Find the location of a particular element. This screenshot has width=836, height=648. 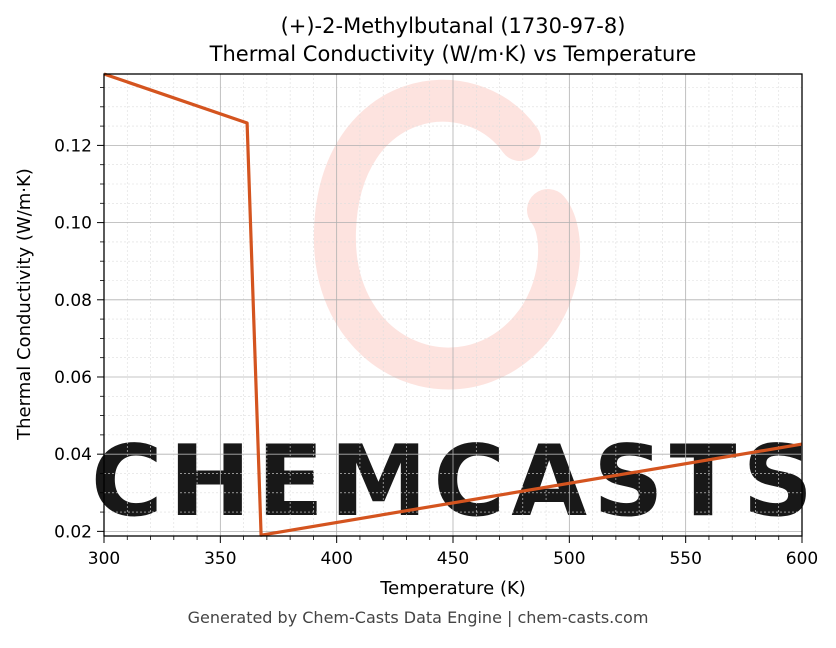

y-tick-label: 0.04 is located at coordinates (73, 455).